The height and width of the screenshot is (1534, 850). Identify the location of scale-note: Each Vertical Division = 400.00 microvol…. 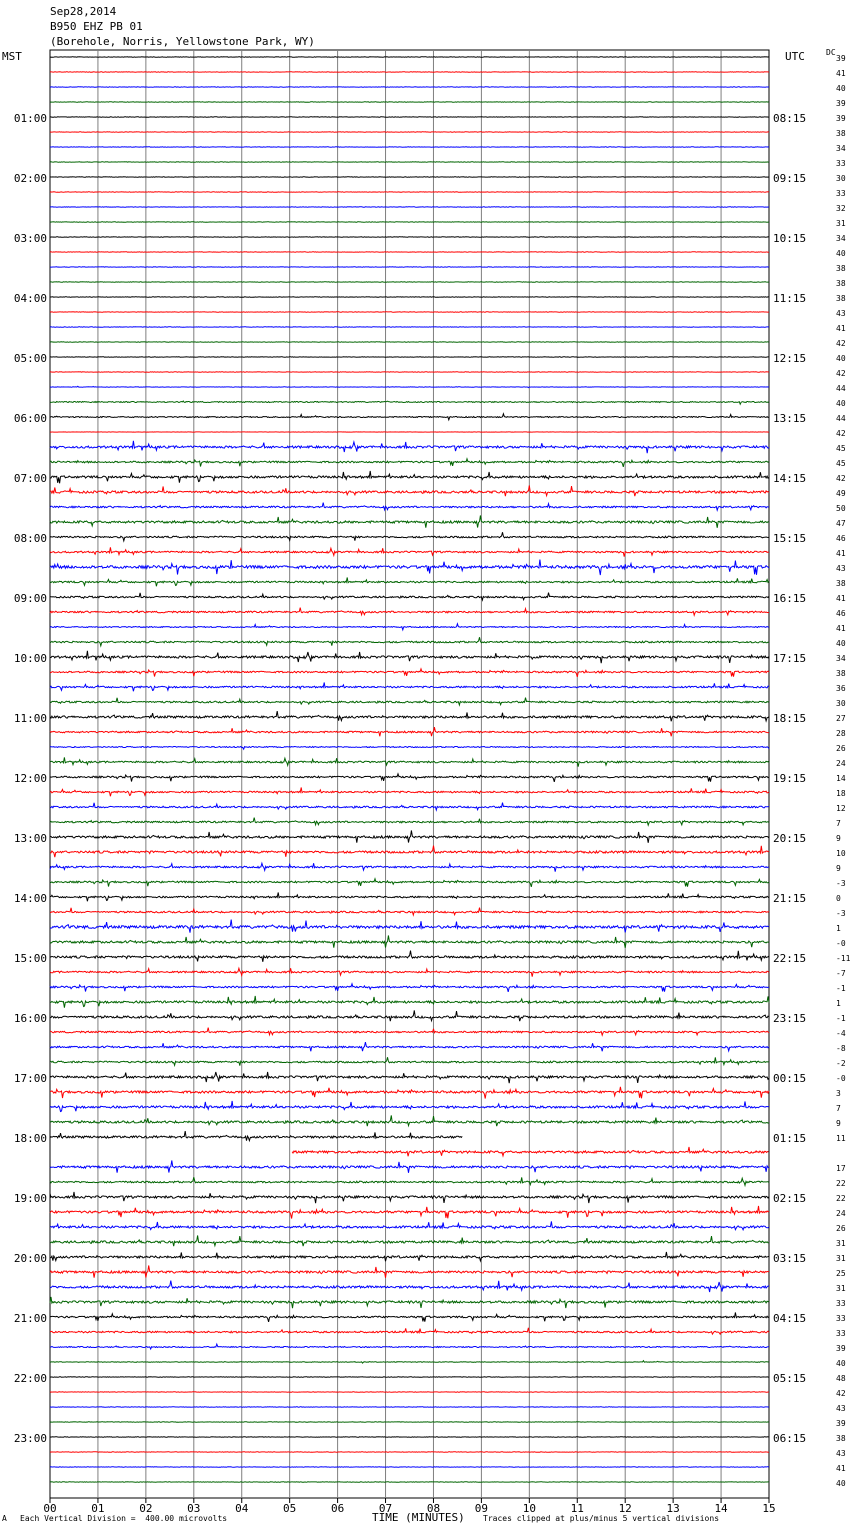
(124, 1518).